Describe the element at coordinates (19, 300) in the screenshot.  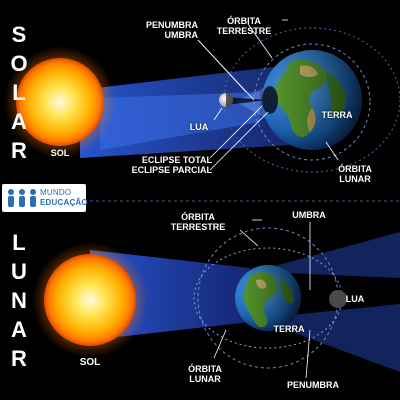
I see `lunar-side-title: LUNAR` at that location.